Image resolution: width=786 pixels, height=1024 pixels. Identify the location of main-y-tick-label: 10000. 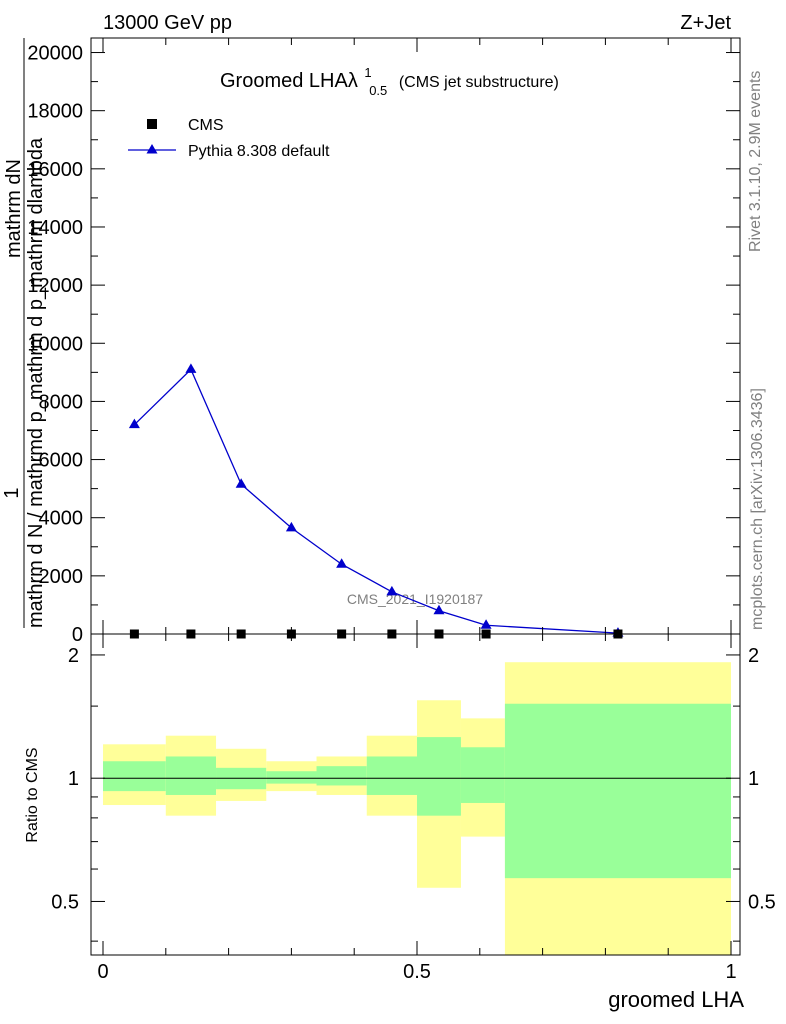
(55, 344).